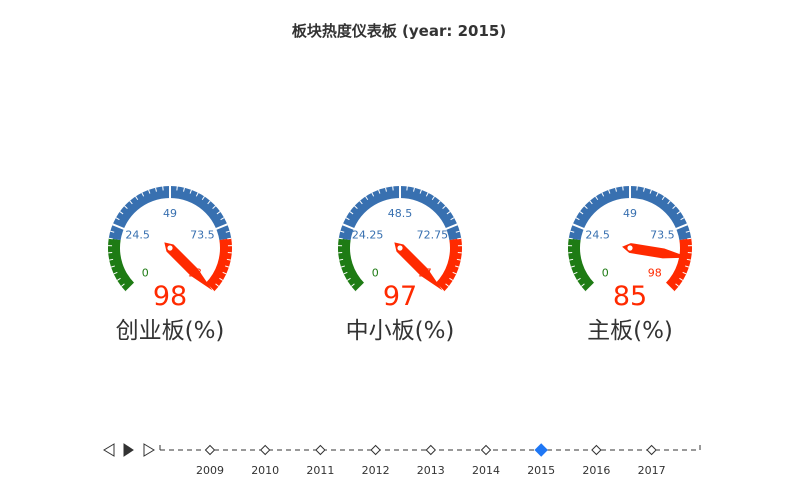 The image size is (798, 498). I want to click on timeline-year-label: 2010, so click(265, 470).